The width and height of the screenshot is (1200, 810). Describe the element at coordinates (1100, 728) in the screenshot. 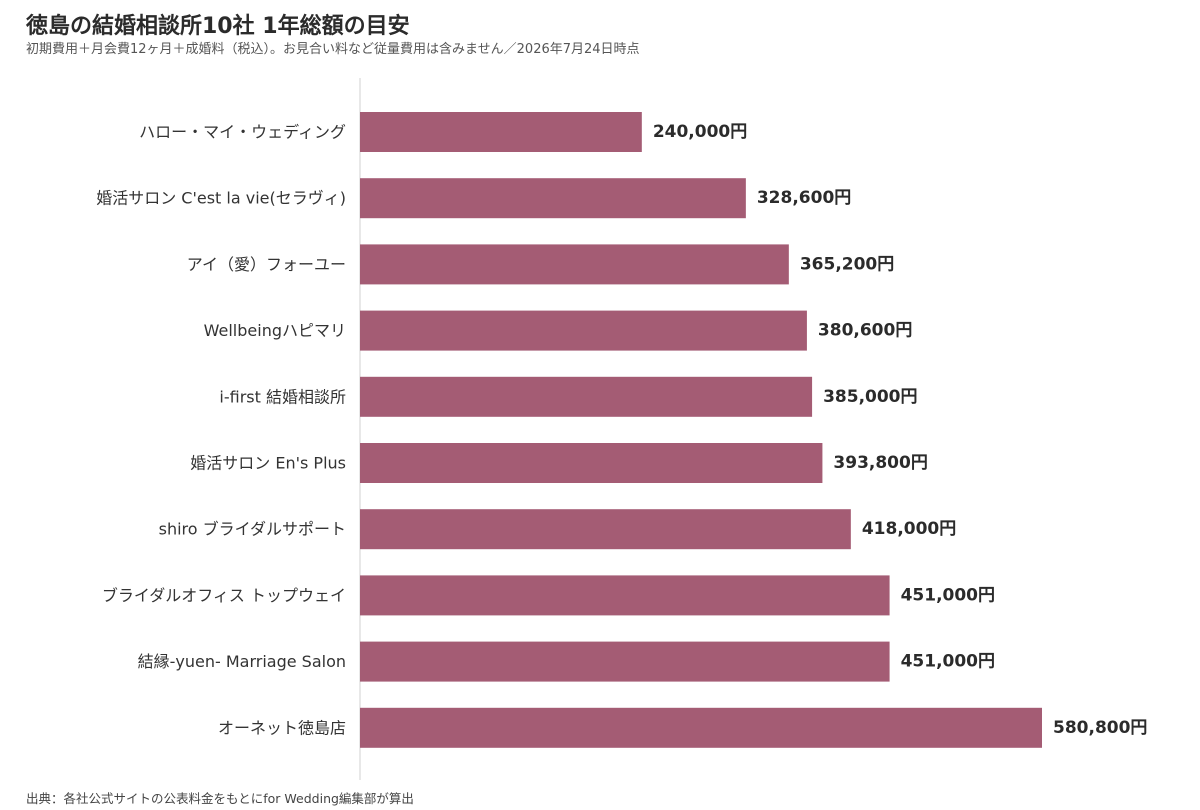

I see `value-label: 580,800円` at that location.